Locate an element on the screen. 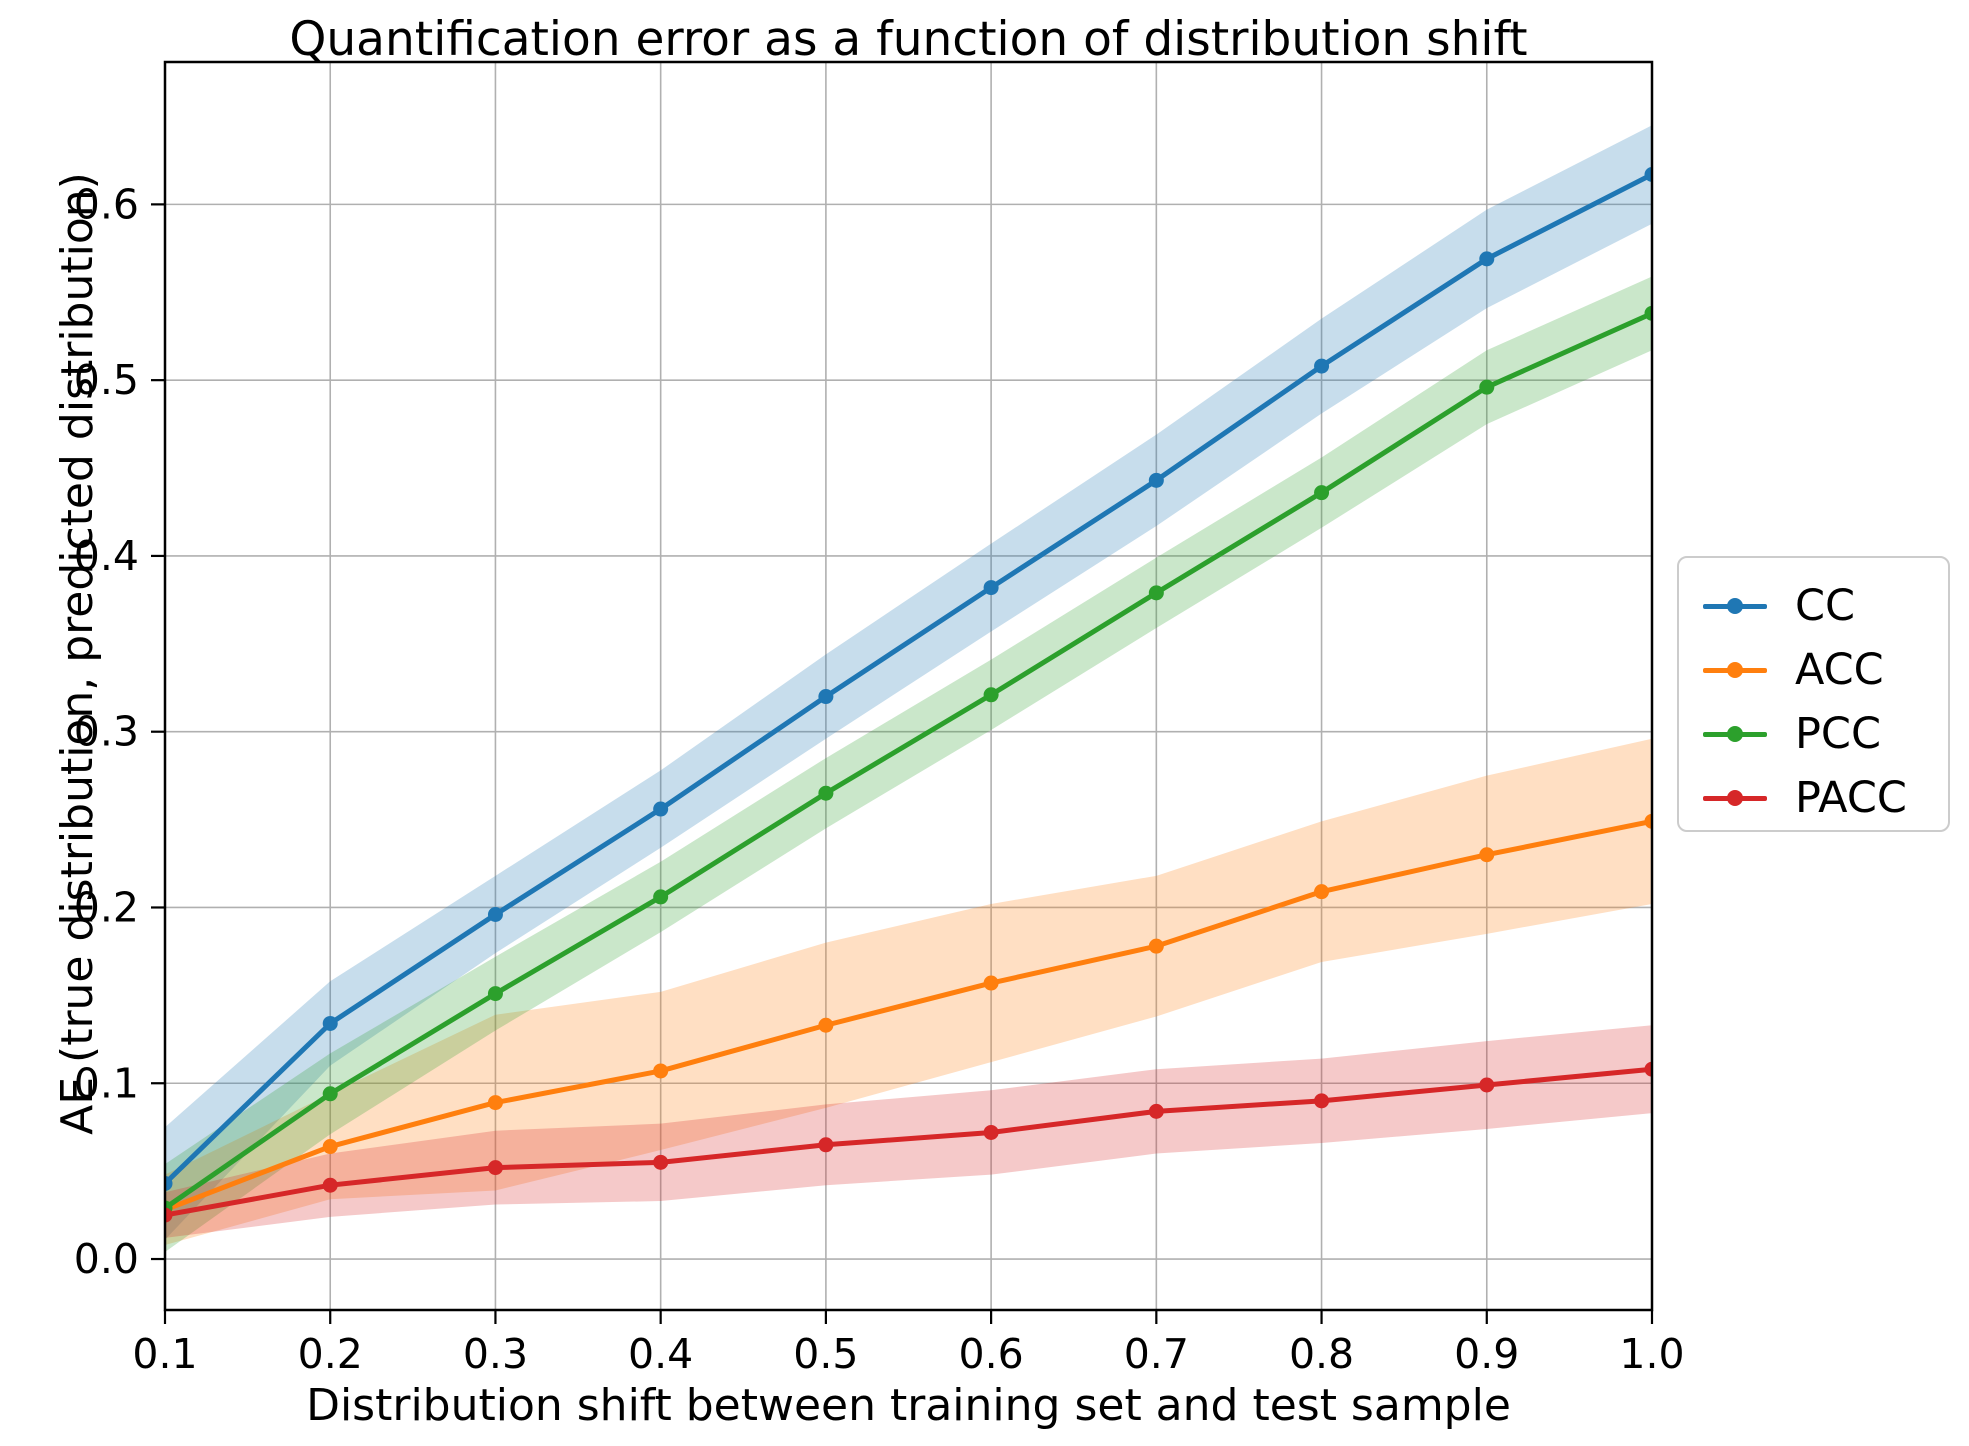  legend-marker-dot-pcc is located at coordinates (1735, 734).